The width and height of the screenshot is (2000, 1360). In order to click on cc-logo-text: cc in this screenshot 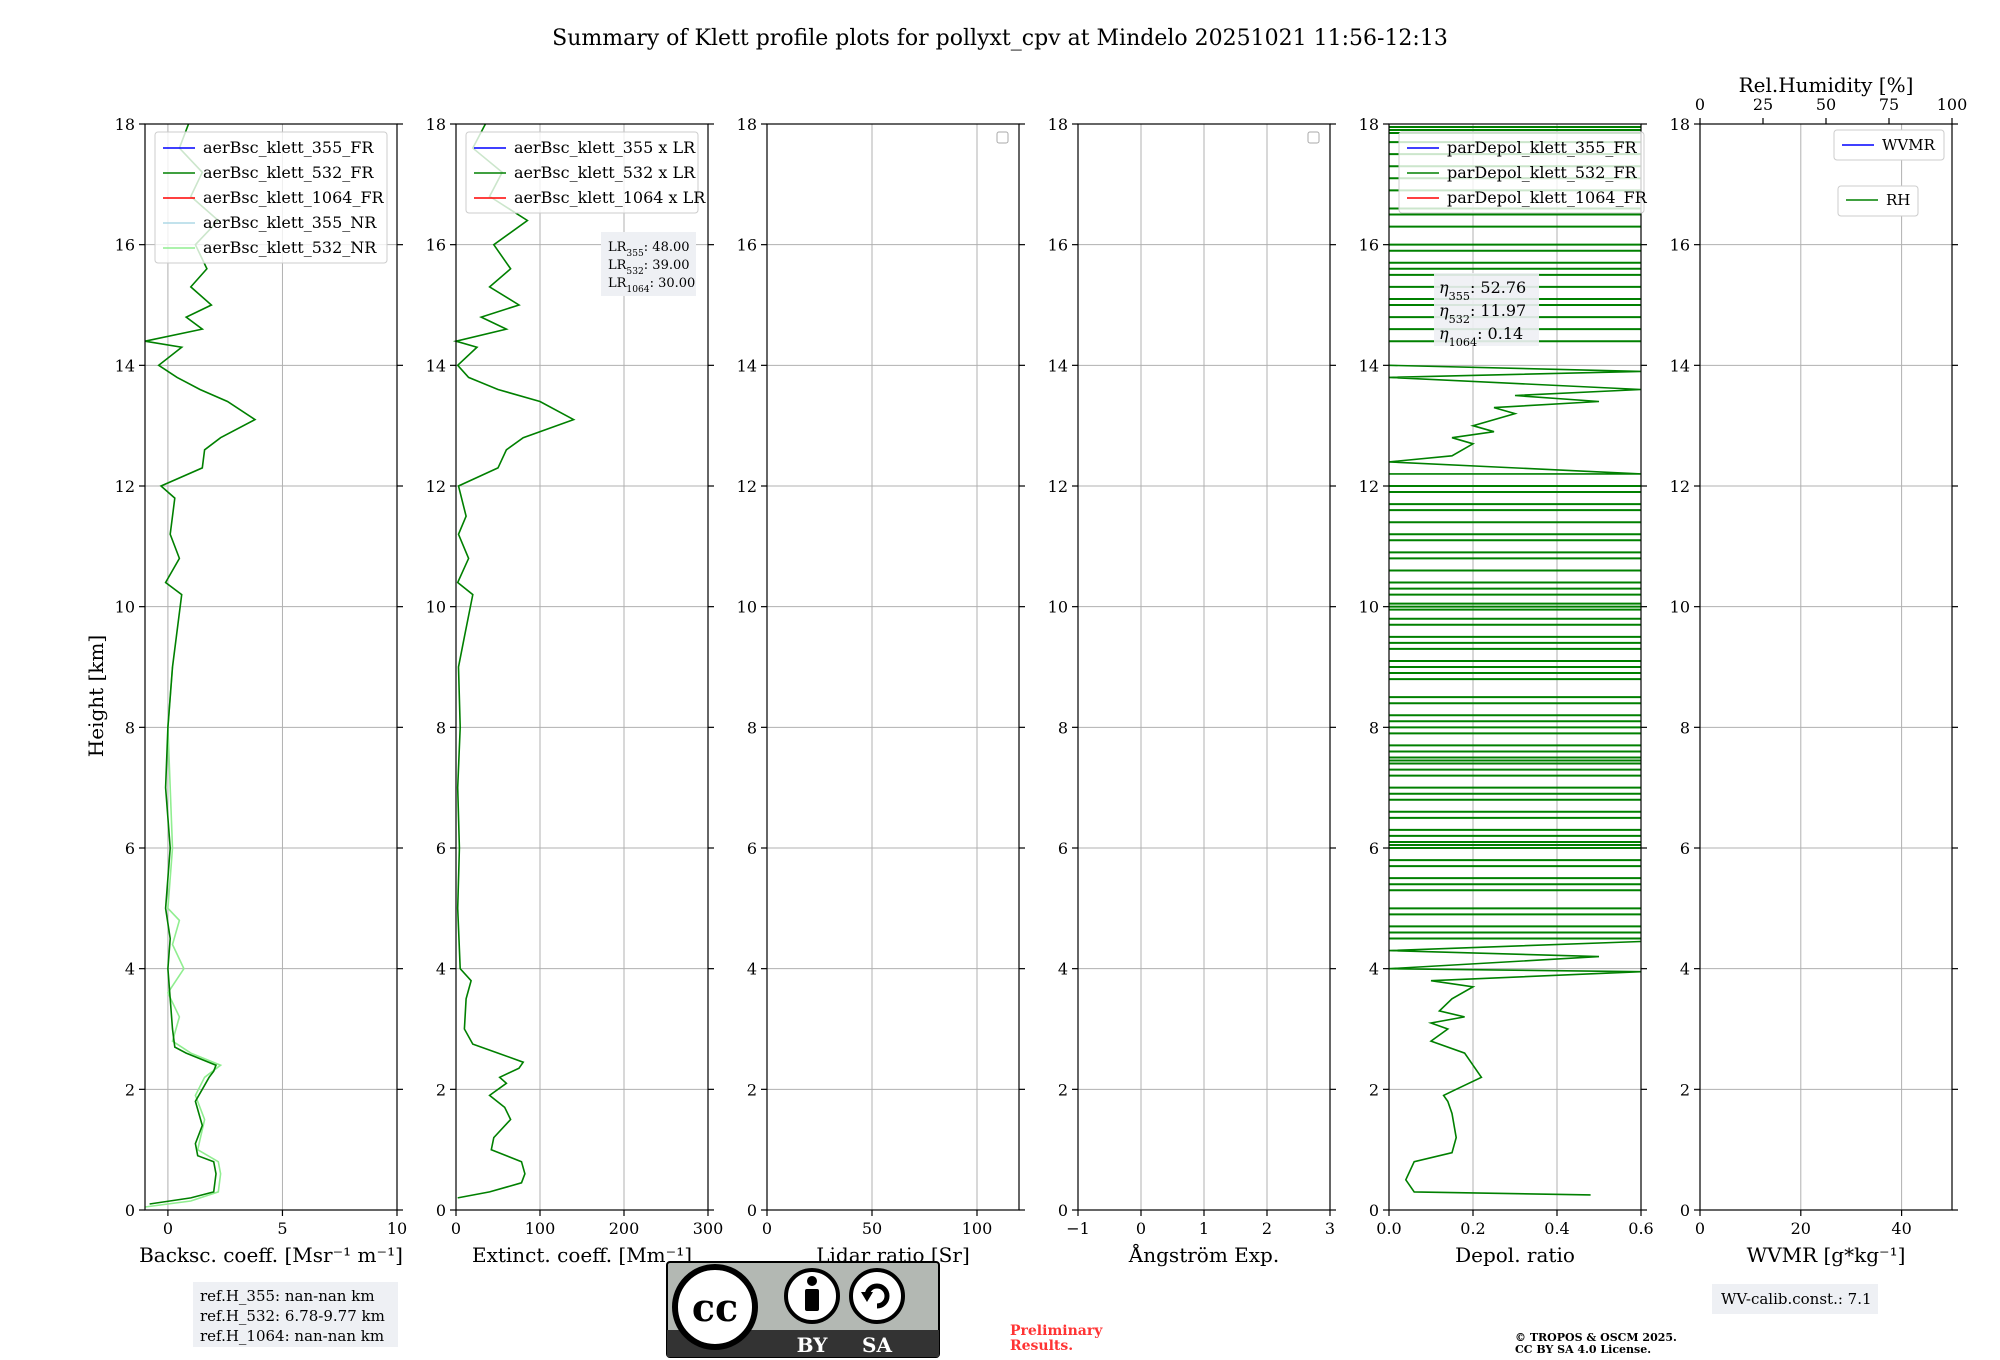, I will do `click(715, 1307)`.